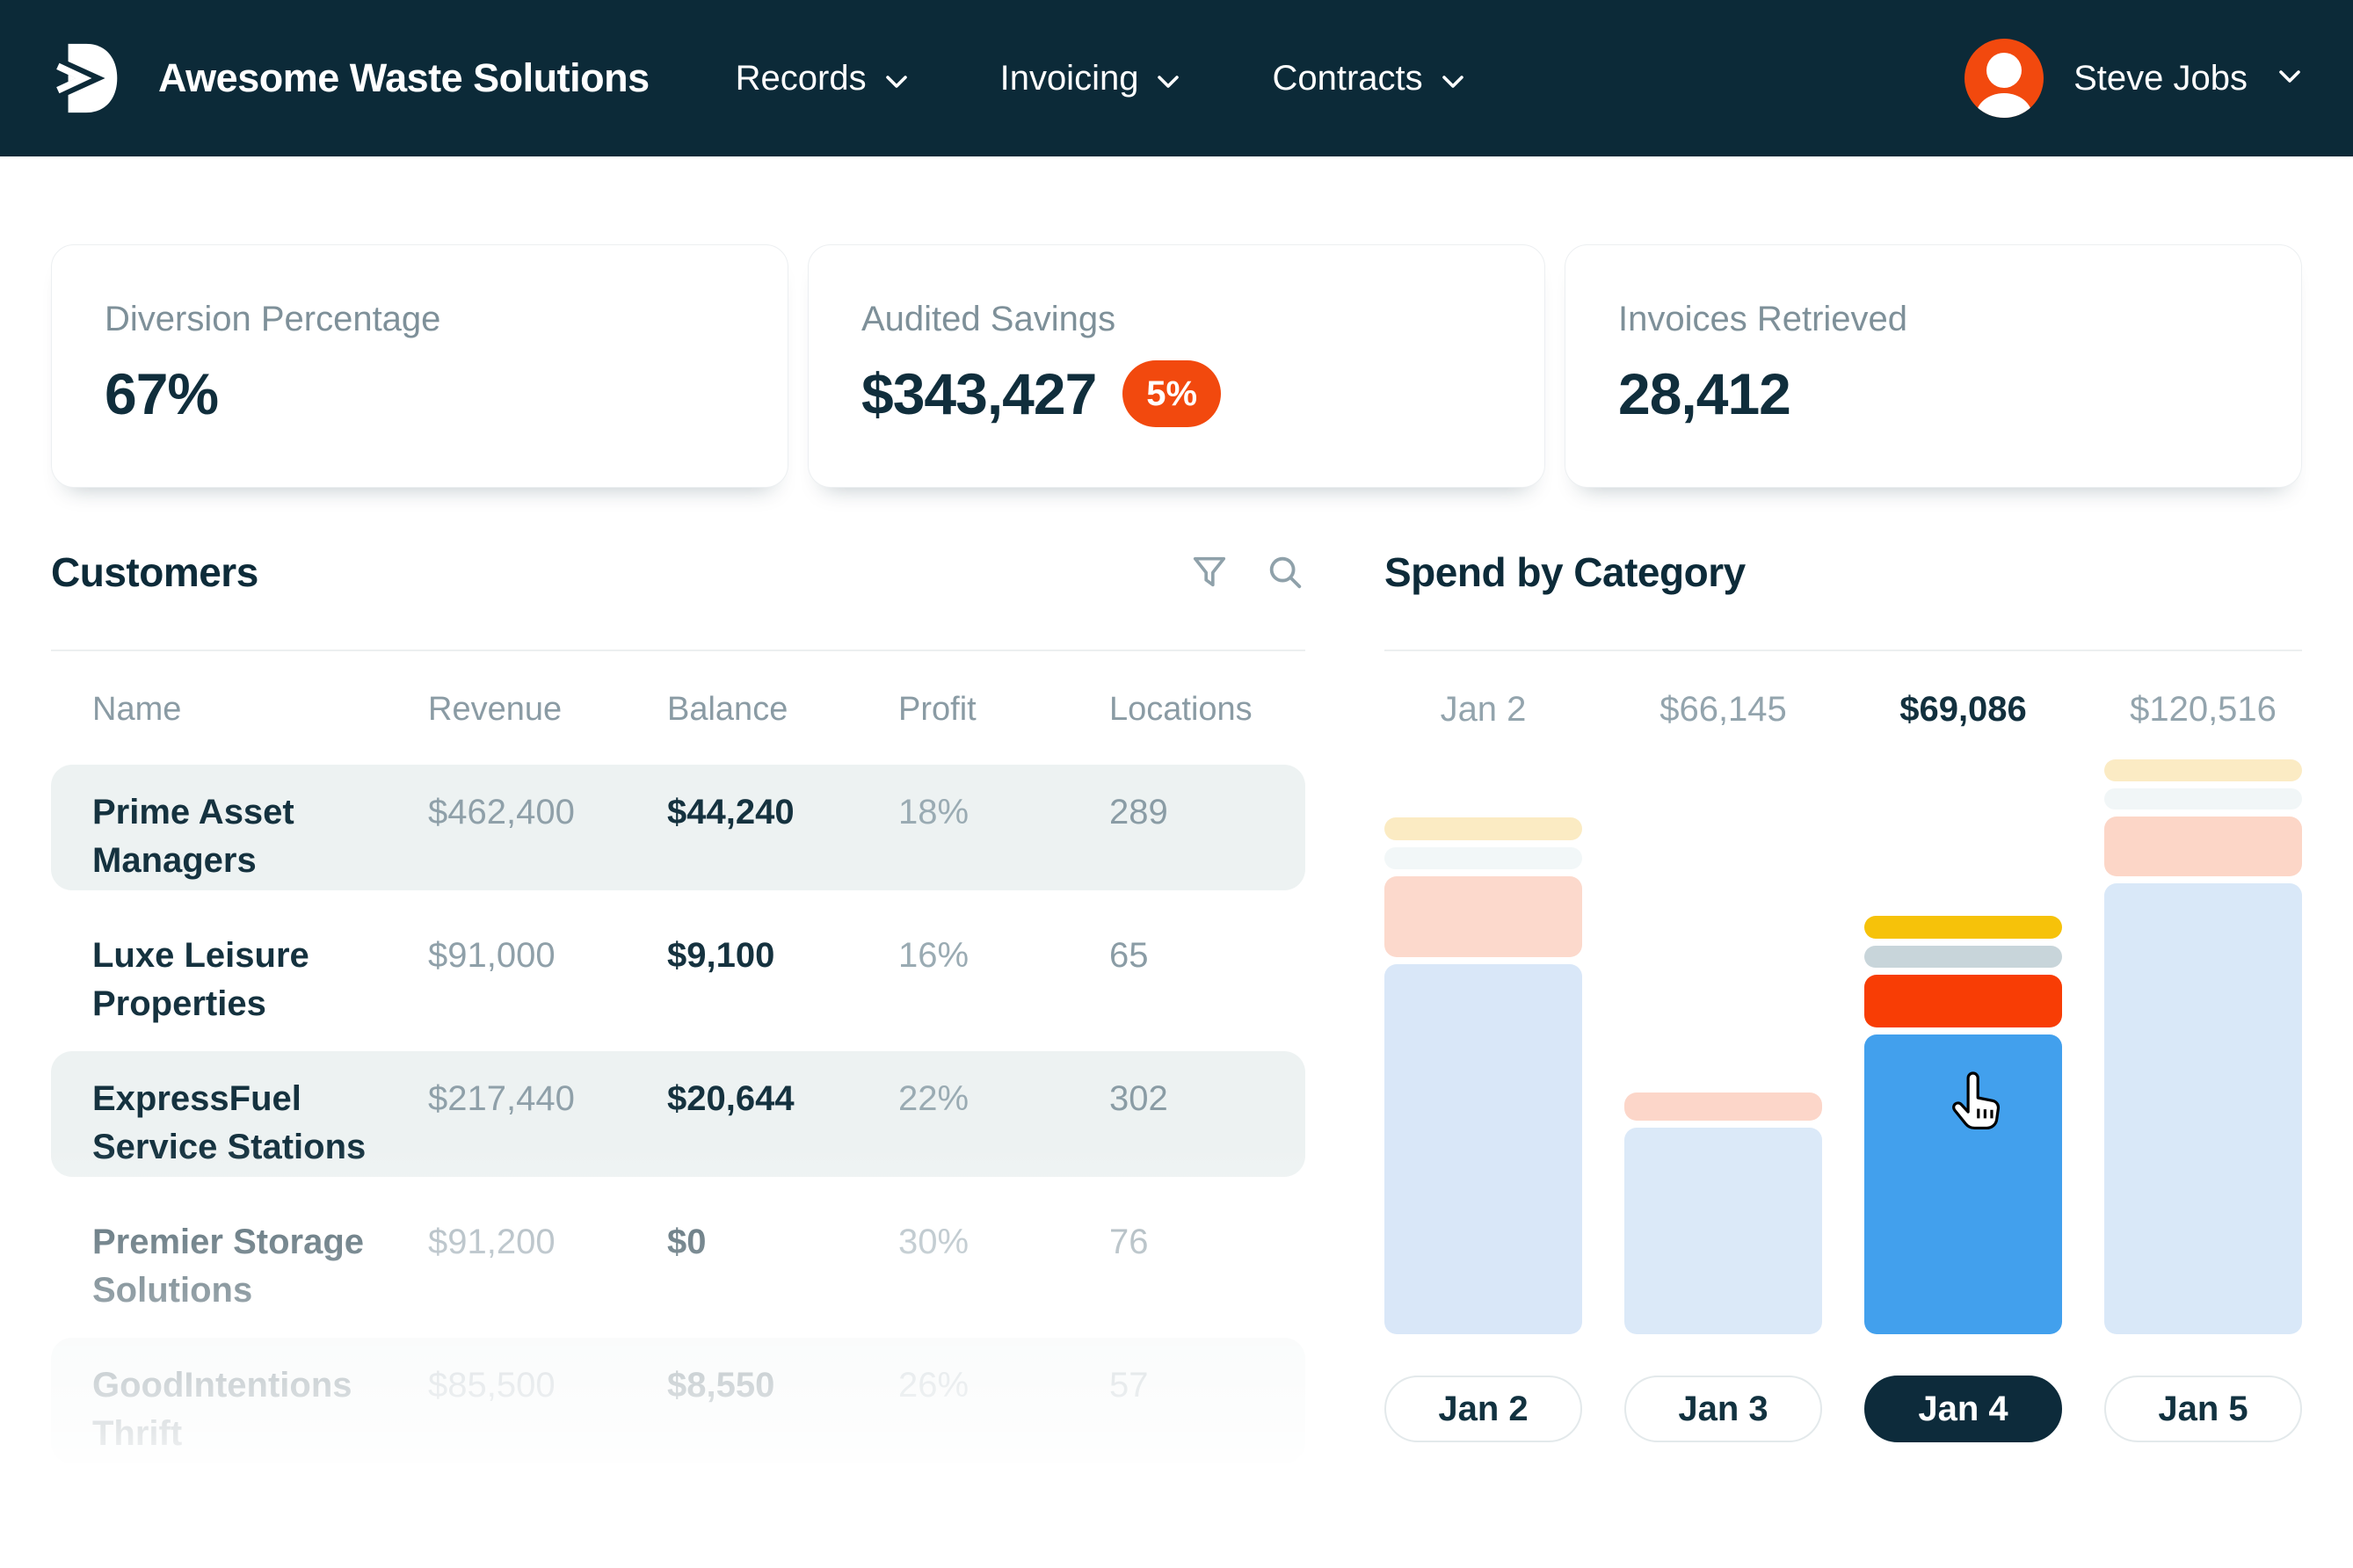  Describe the element at coordinates (2203, 1108) in the screenshot. I see `bar-segment-jan-5-blue` at that location.